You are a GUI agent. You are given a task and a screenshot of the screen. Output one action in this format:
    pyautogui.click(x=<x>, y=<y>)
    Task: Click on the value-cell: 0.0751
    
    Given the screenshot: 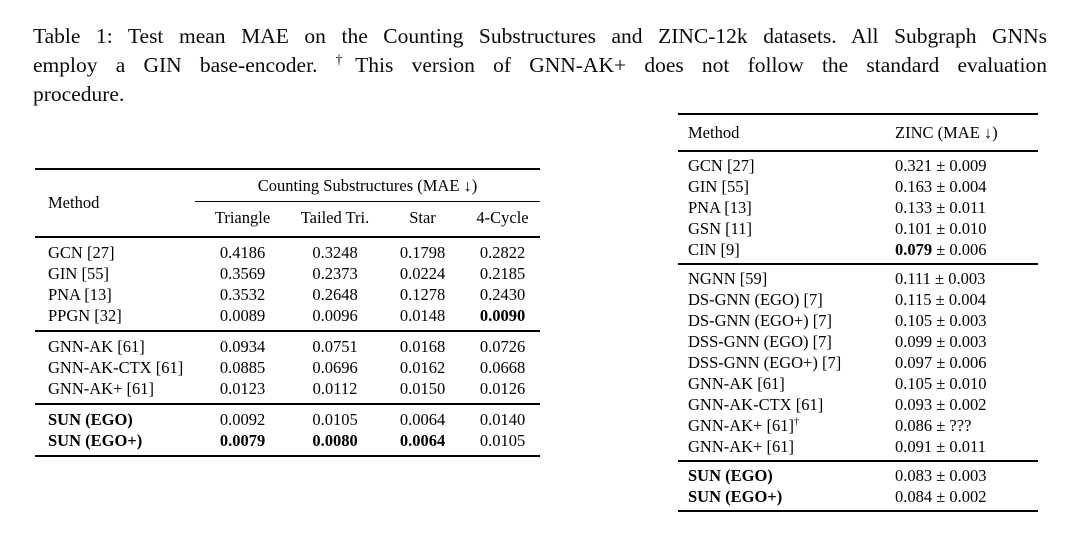 What is the action you would take?
    pyautogui.click(x=335, y=346)
    